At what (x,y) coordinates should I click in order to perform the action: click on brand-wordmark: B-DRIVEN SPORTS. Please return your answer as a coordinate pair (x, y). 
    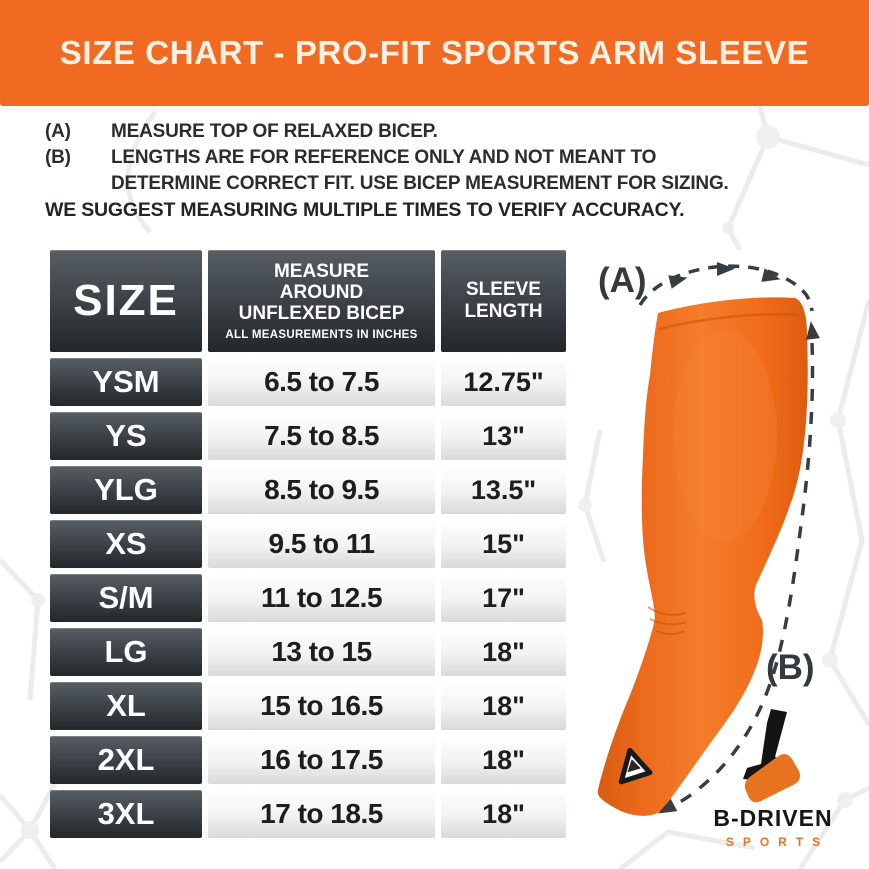
    Looking at the image, I should click on (771, 827).